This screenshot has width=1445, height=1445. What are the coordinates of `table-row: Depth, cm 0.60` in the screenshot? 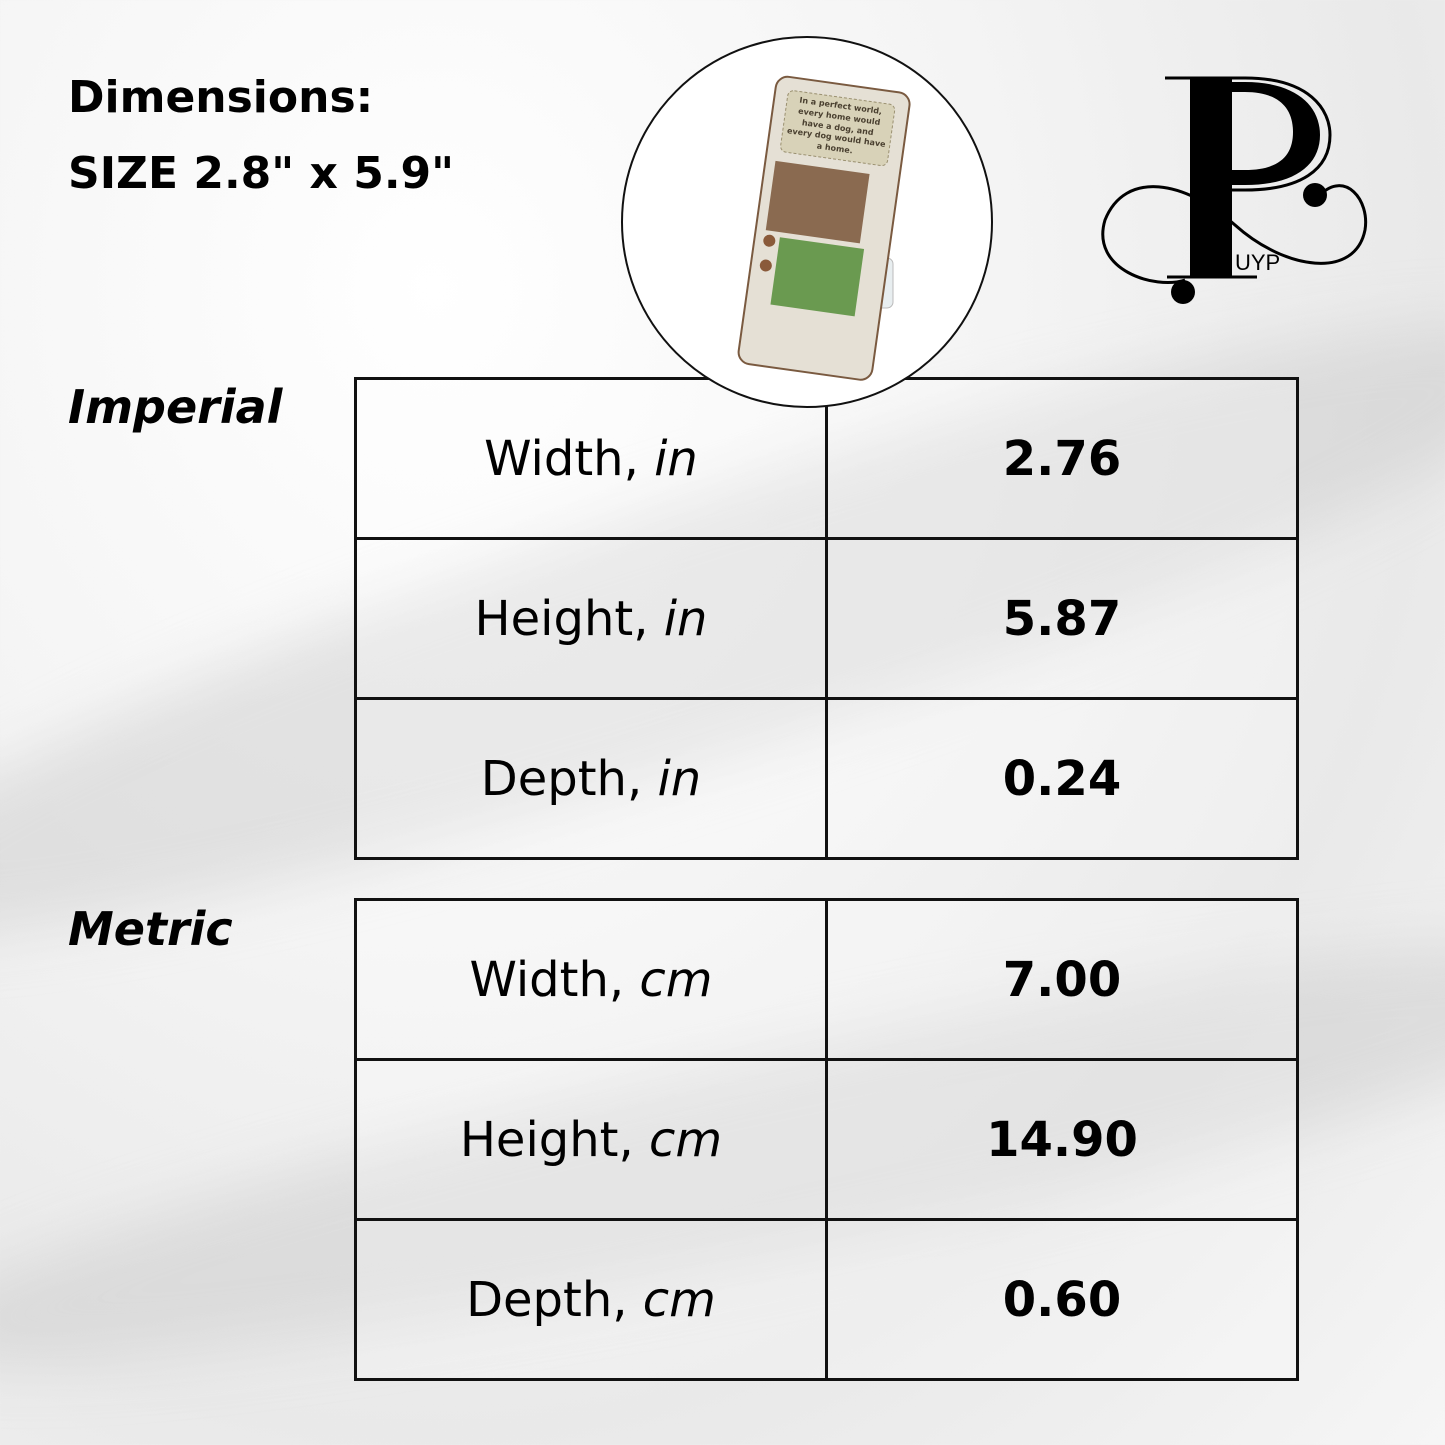 It's located at (826, 1299).